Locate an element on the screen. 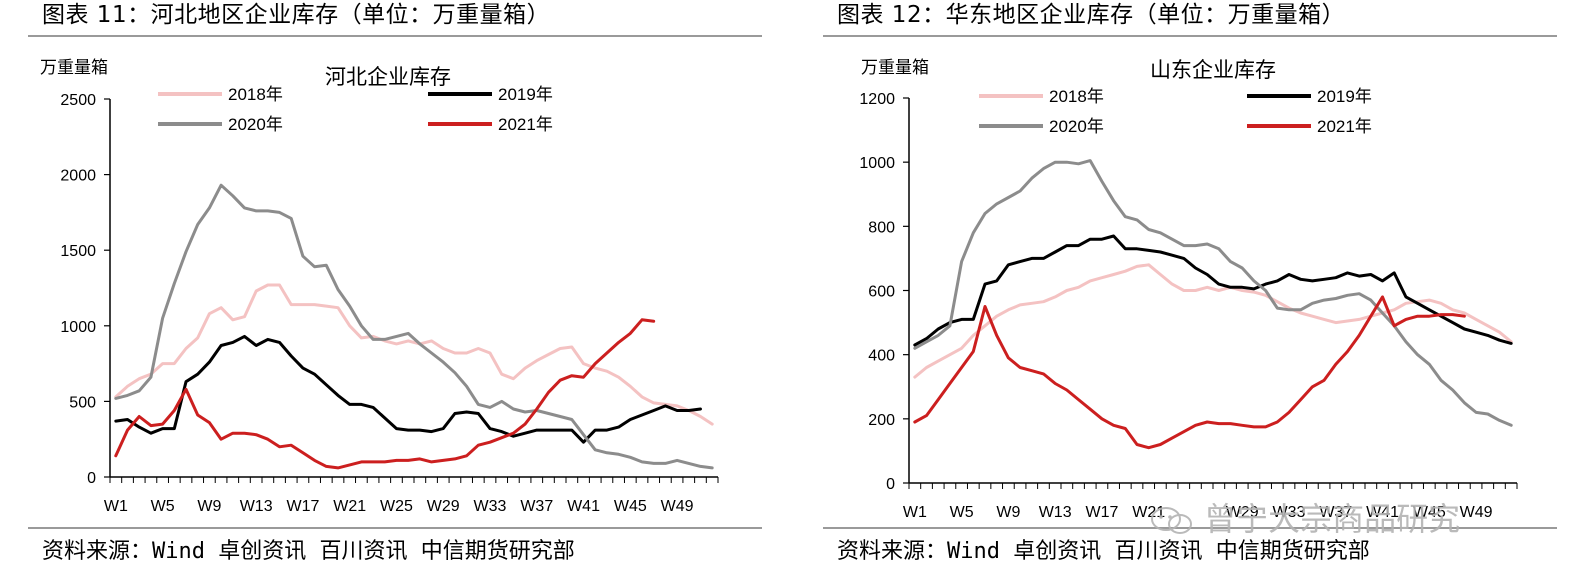 The image size is (1577, 588). y-tick-label: 600 is located at coordinates (881, 292).